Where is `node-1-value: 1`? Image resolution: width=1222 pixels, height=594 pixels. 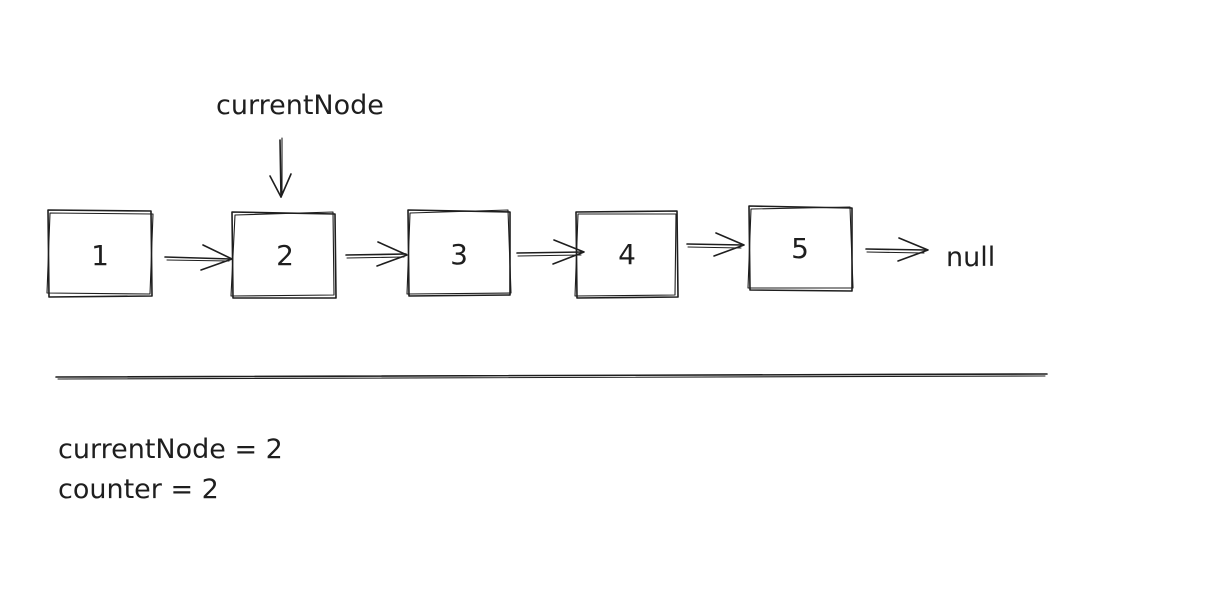
node-1-value: 1 is located at coordinates (100, 255).